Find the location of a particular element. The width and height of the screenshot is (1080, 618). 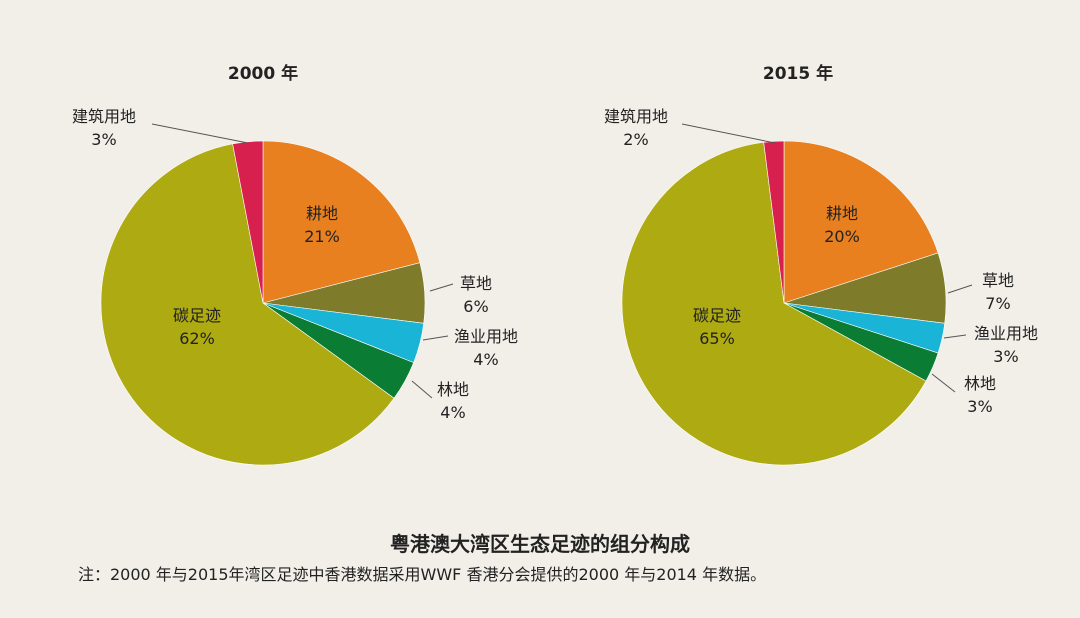

figure-title: 粤港澳大湾区生态足迹的组分构成 is located at coordinates (540, 544).